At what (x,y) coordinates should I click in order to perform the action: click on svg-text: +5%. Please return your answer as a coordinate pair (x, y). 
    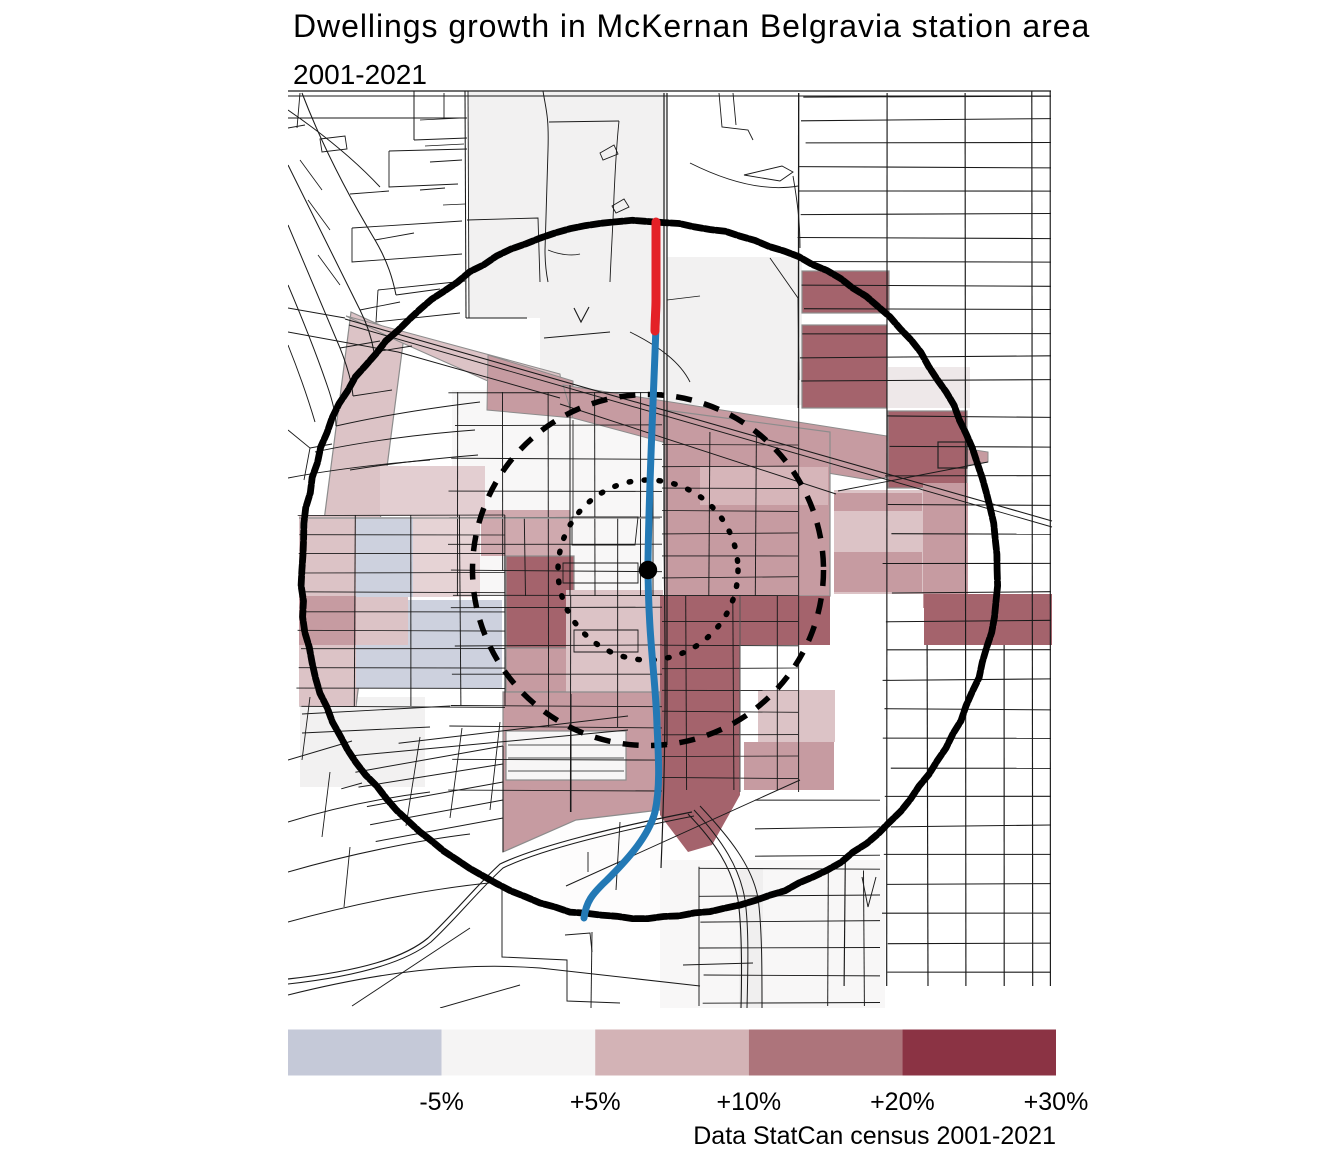
    Looking at the image, I should click on (595, 1102).